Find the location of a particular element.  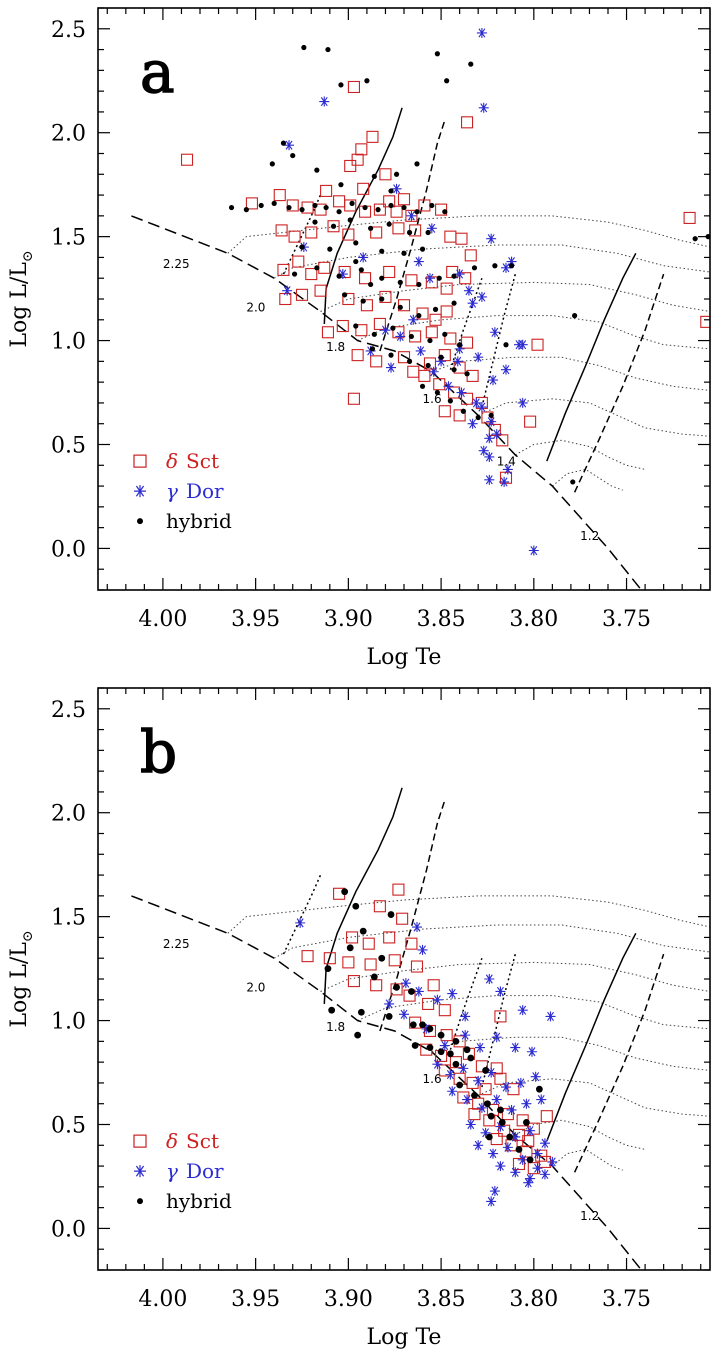

cepheid-blue-edge is located at coordinates (591, 357).